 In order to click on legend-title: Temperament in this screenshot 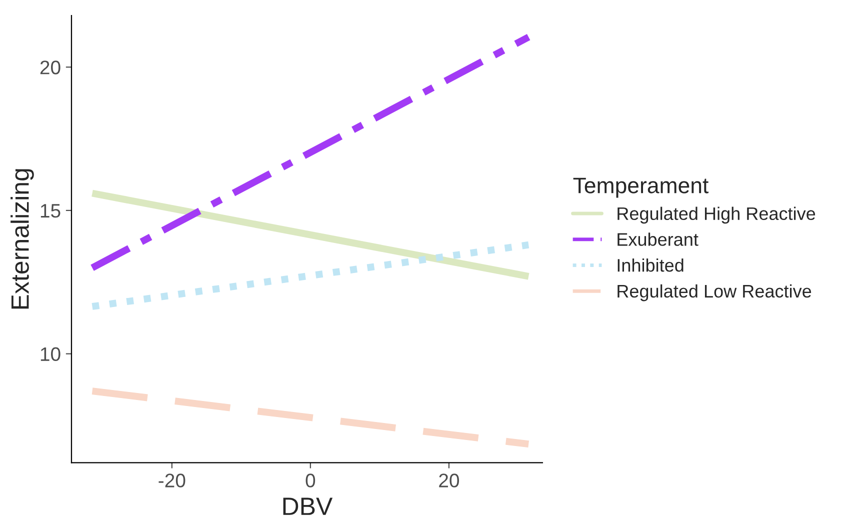, I will do `click(641, 188)`.